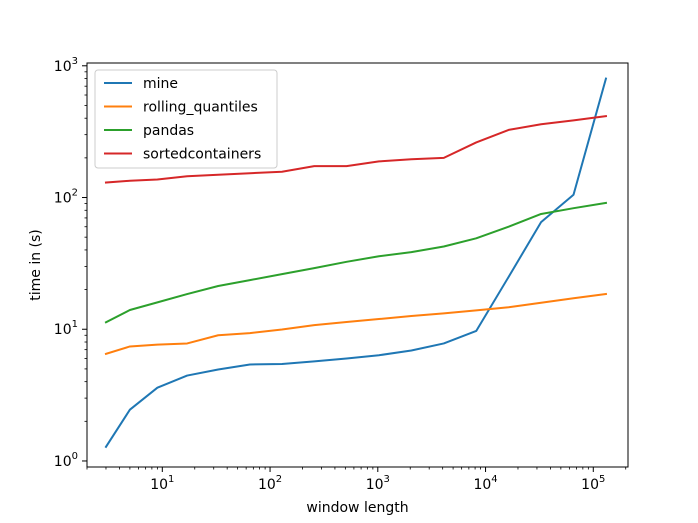 The height and width of the screenshot is (523, 698). I want to click on y-tick-label: 10², so click(66, 197).